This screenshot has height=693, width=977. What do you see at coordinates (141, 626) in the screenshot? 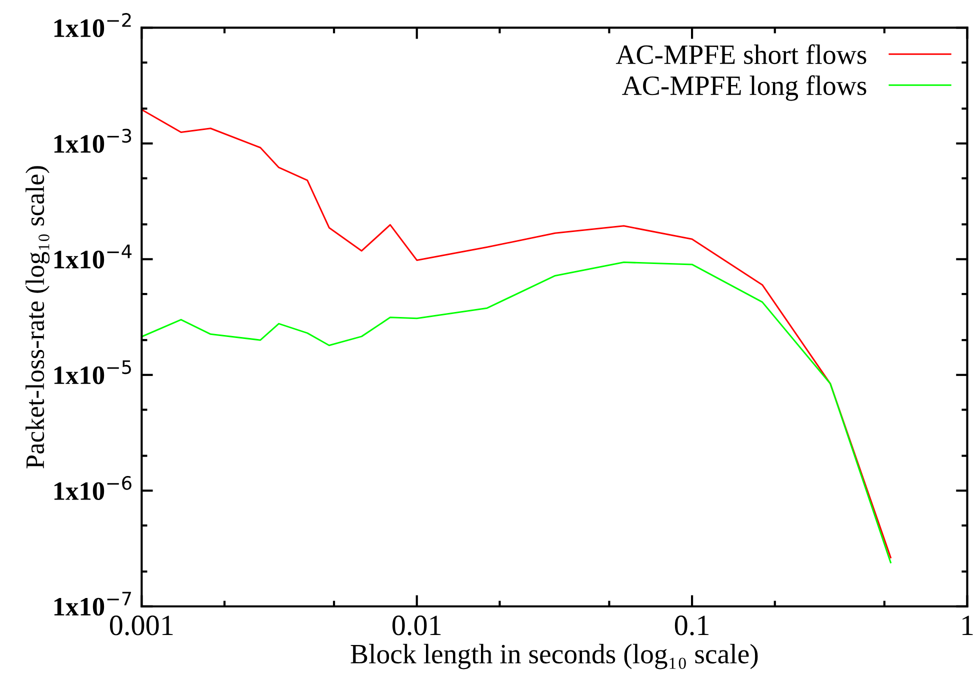
I see `x-tick-label: 0.001` at bounding box center [141, 626].